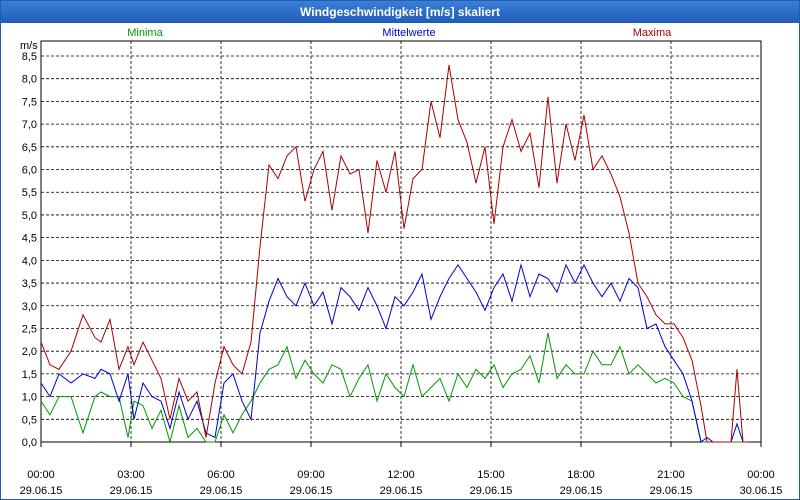 This screenshot has width=800, height=500. What do you see at coordinates (221, 475) in the screenshot?
I see `x-tick-time: 06:00` at bounding box center [221, 475].